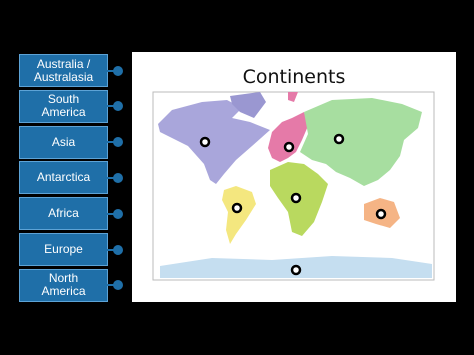  What do you see at coordinates (294, 77) in the screenshot?
I see `title: Continents` at bounding box center [294, 77].